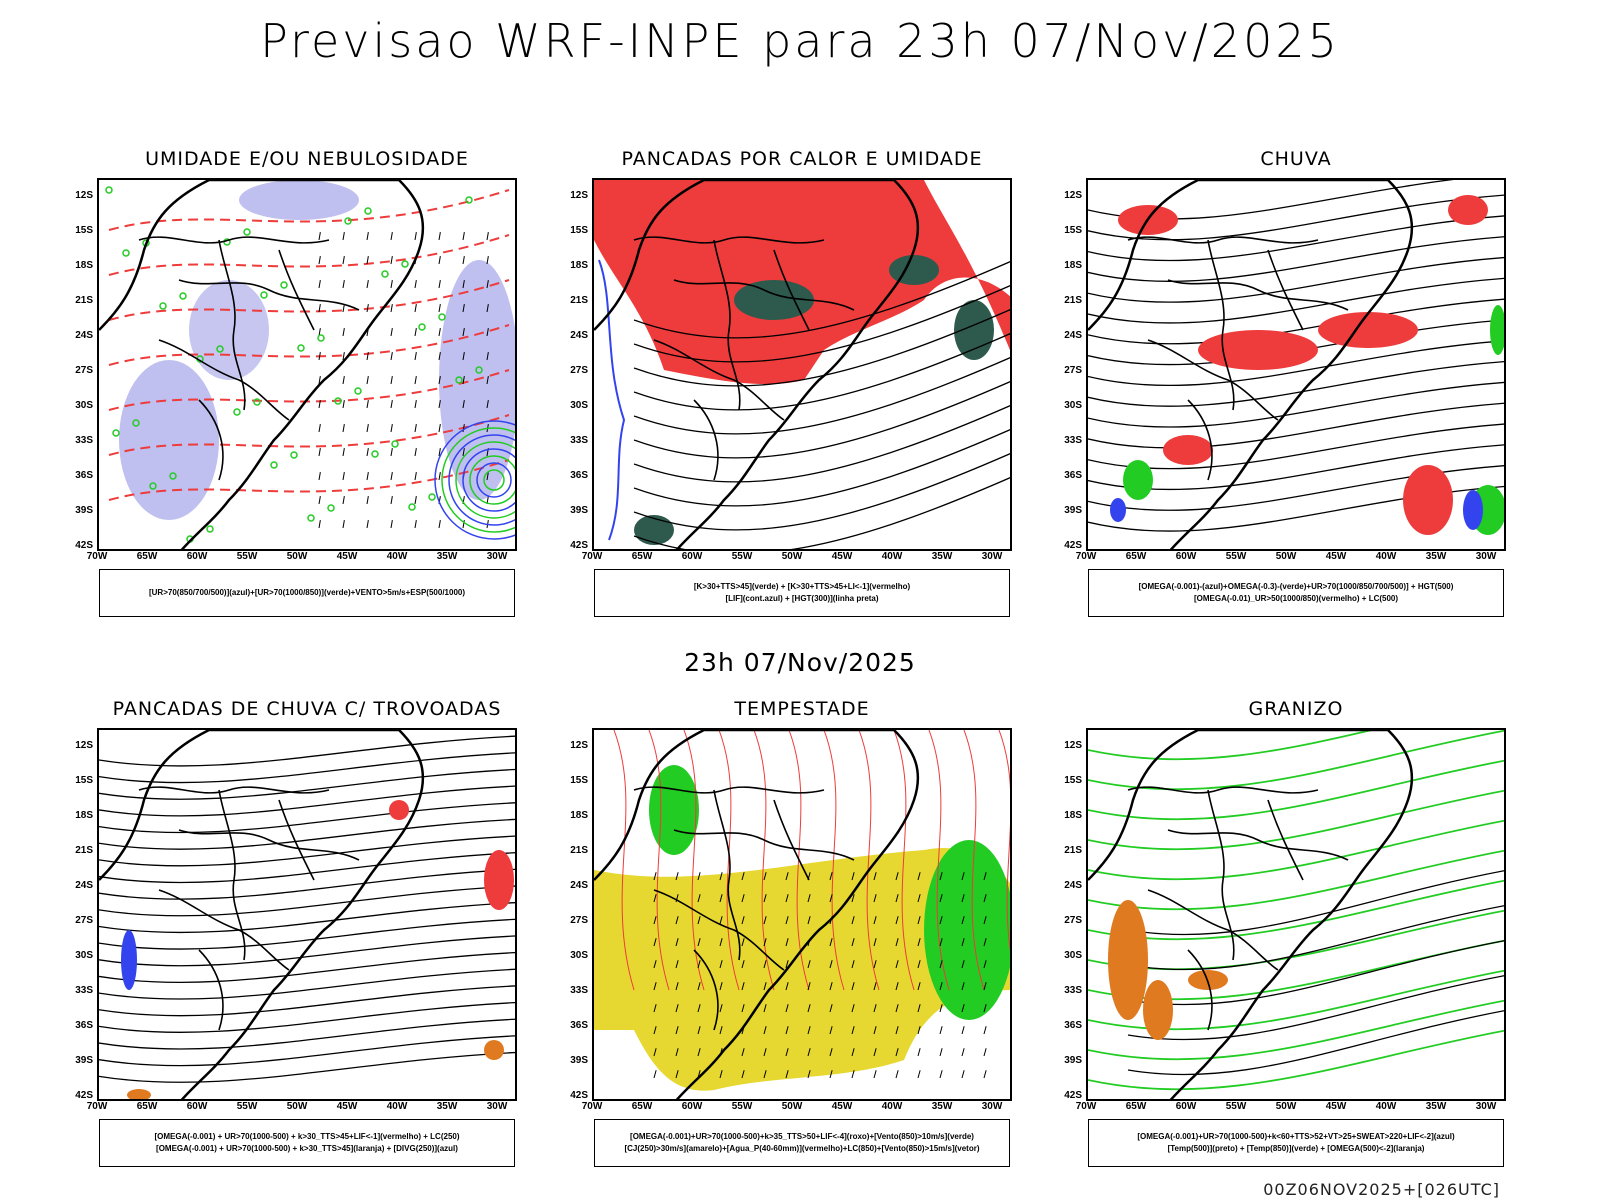 The image size is (1600, 1200). Describe the element at coordinates (1296, 159) in the screenshot. I see `panel-title: CHUVA` at that location.